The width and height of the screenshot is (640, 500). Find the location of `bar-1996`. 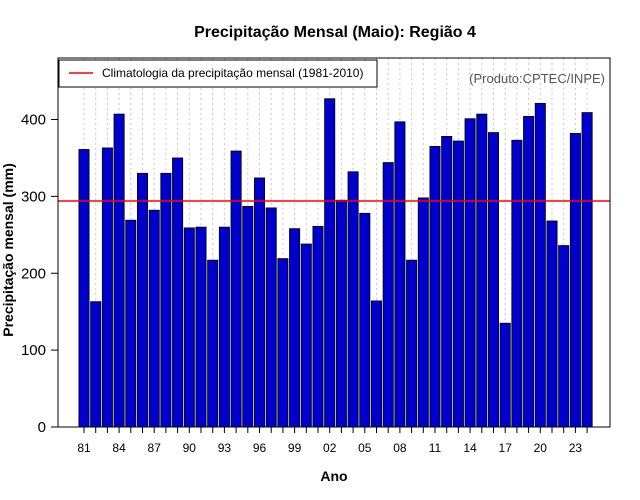

bar-1996 is located at coordinates (259, 302).